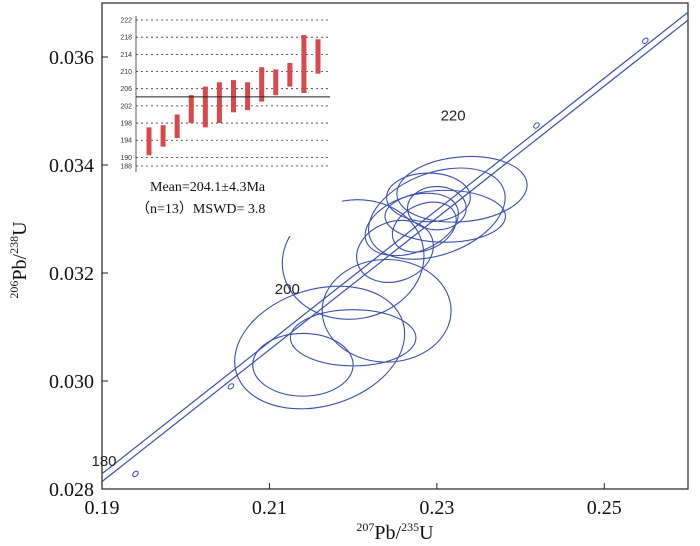 The height and width of the screenshot is (546, 700). I want to click on inset-tick-label: 190, so click(126, 158).